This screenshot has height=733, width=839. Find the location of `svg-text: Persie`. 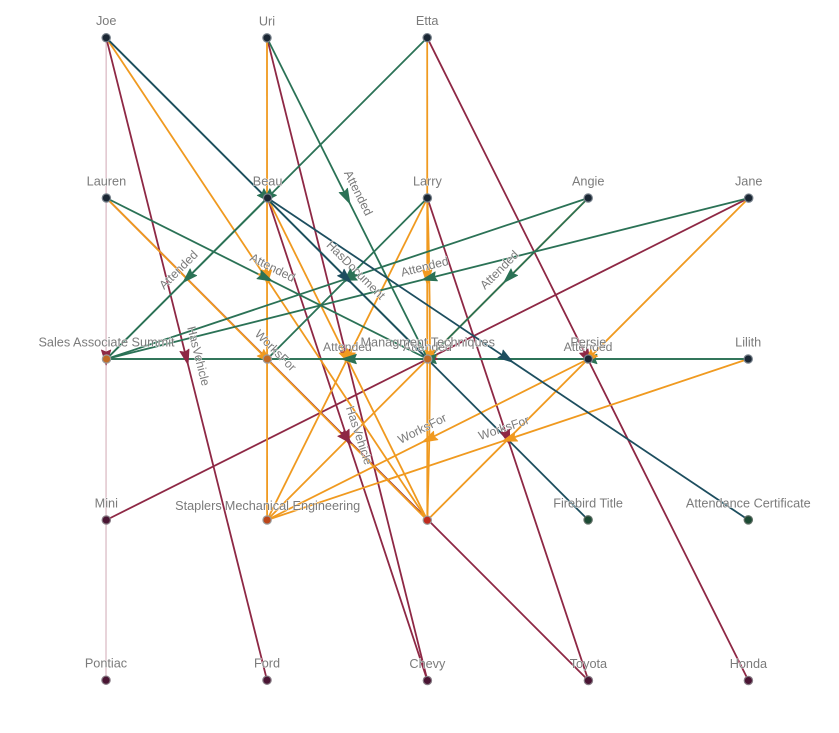

svg-text: Persie is located at coordinates (588, 342).